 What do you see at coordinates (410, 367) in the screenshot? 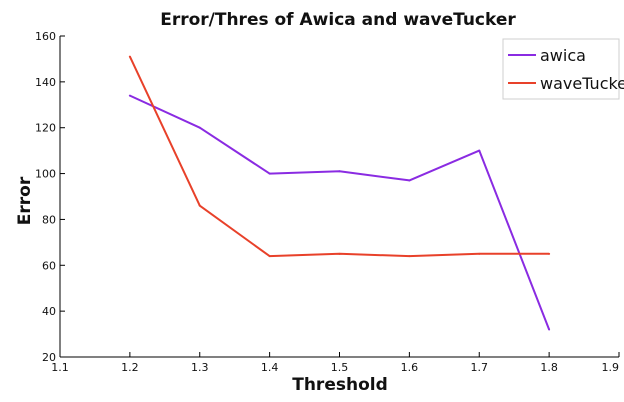
I see `x-tick-label: 1.6` at bounding box center [410, 367].